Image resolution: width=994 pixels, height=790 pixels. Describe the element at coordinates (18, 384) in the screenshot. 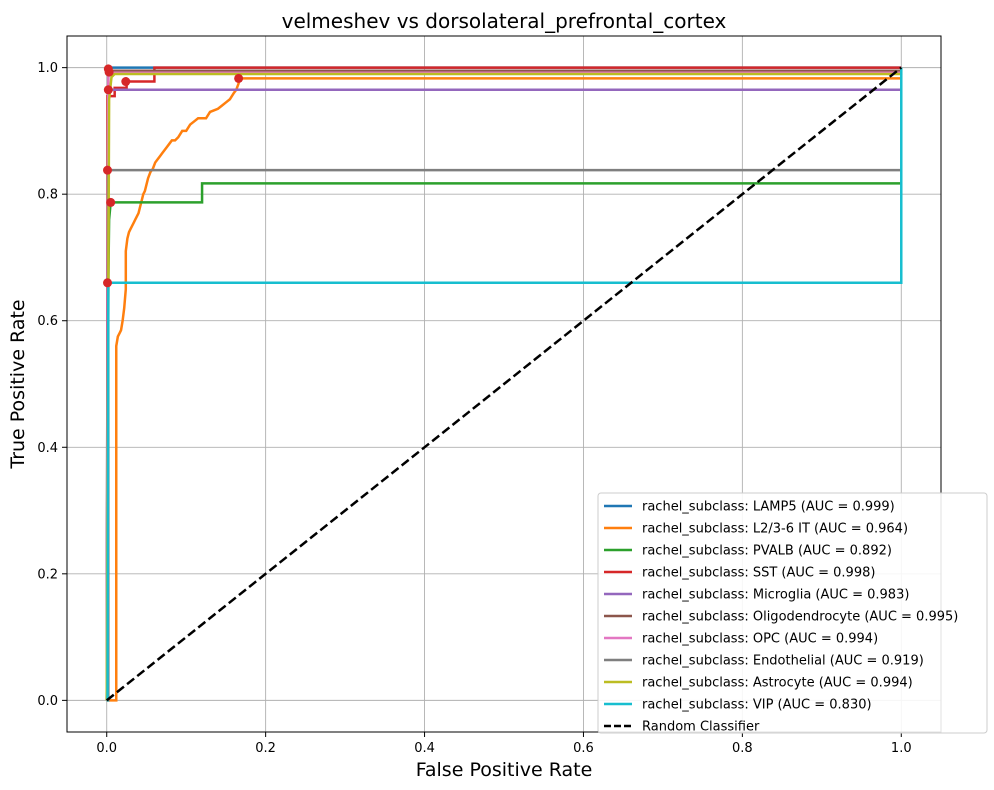

I see `y-axis-label: True Positive Rate` at that location.